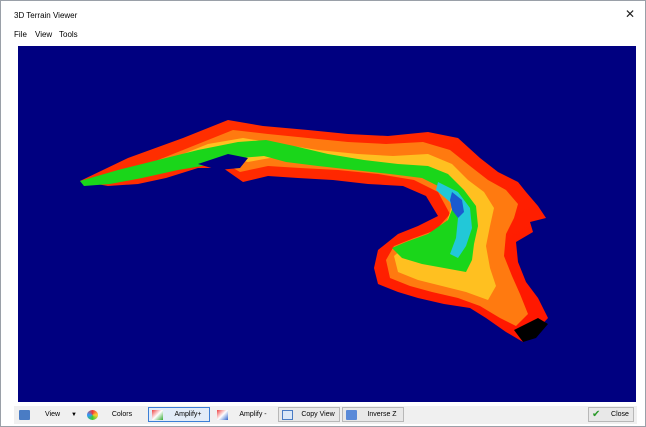 This screenshot has width=646, height=427. I want to click on close-icon: ✕, so click(630, 14).